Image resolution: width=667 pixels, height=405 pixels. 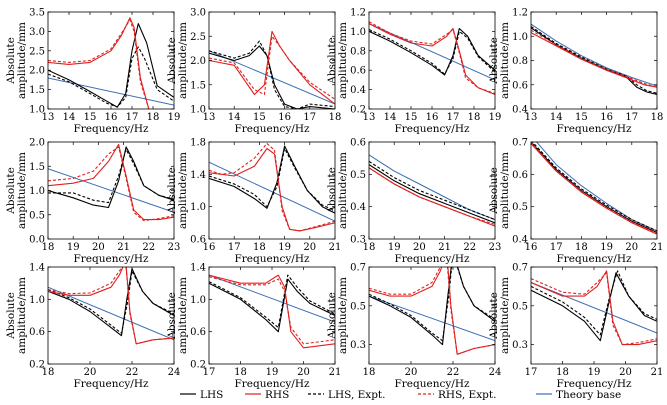 What do you see at coordinates (520, 268) in the screenshot?
I see `y-tick-label: 0.7` at bounding box center [520, 268].